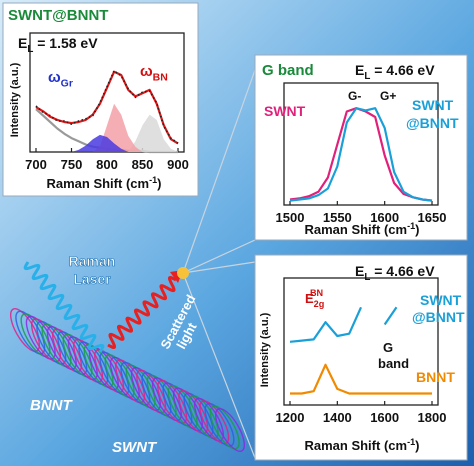 The image size is (474, 466). Describe the element at coordinates (178, 164) in the screenshot. I see `x-tick-label: 900` at that location.